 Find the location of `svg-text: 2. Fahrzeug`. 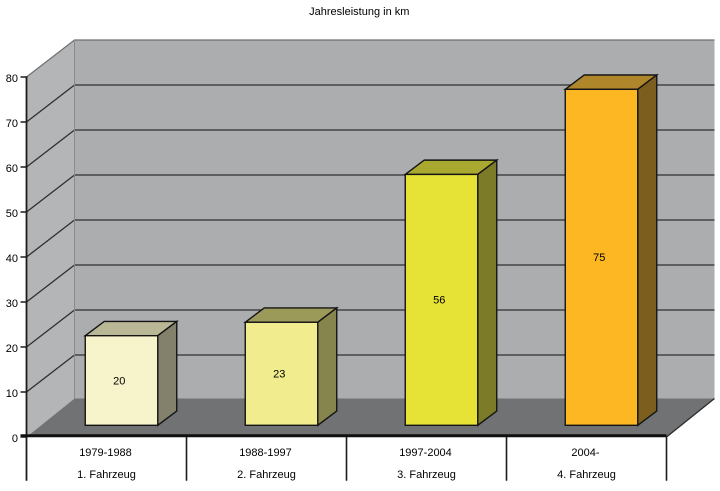

svg-text: 2. Fahrzeug is located at coordinates (266, 475).